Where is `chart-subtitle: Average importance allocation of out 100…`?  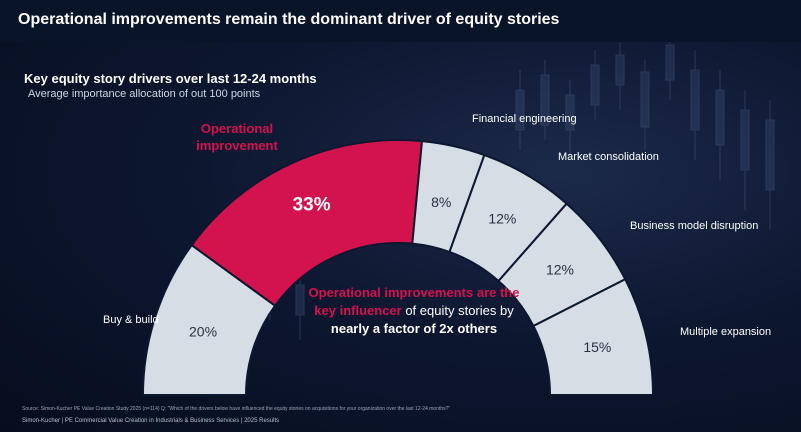 chart-subtitle: Average importance allocation of out 100… is located at coordinates (144, 94).